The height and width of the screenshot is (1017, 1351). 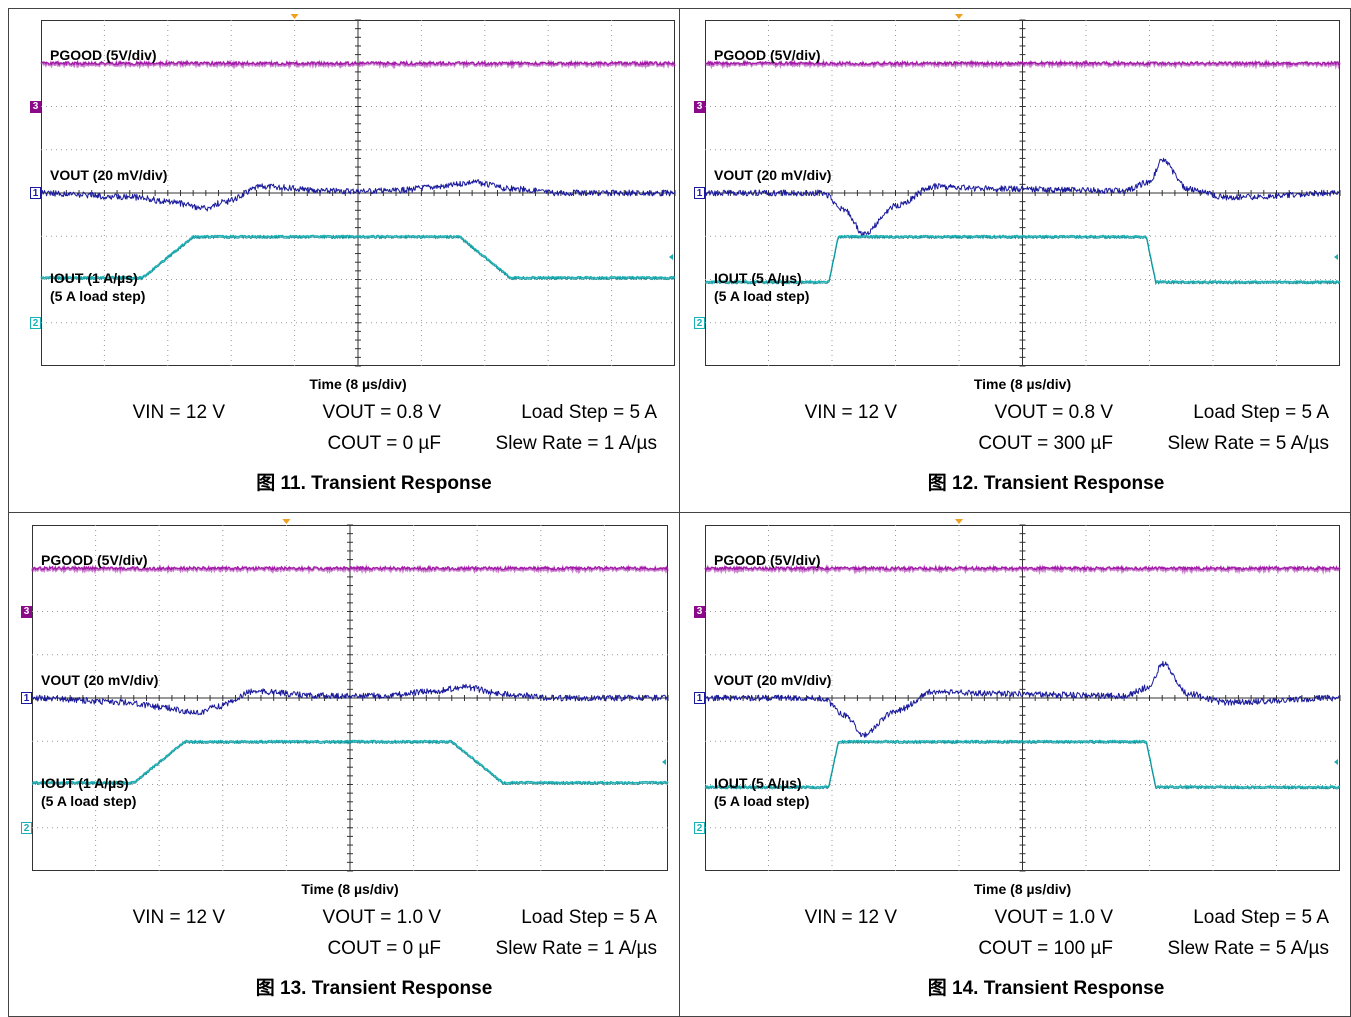 I want to click on figure-caption: 图 13. Transient Response, so click(x=374, y=988).